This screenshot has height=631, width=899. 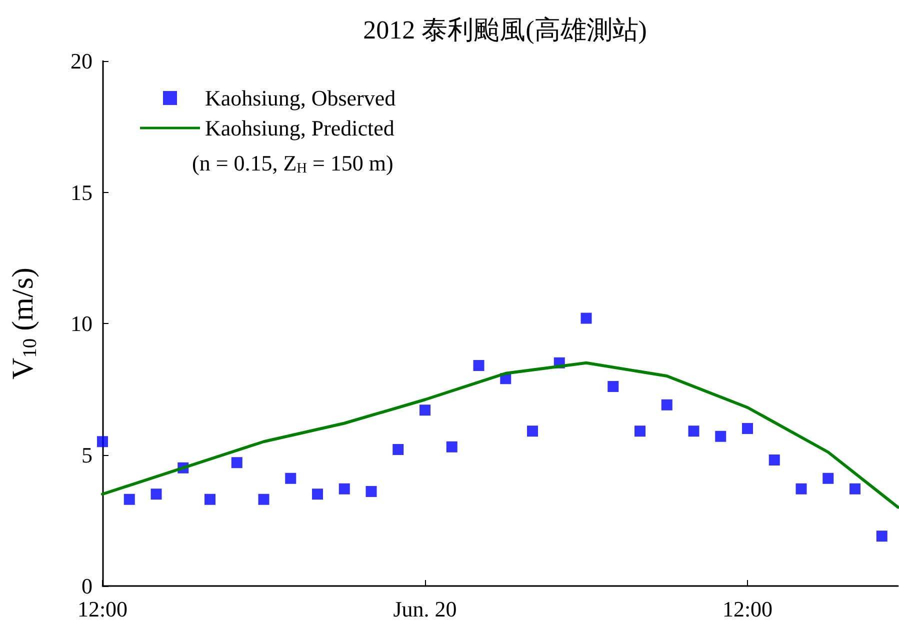 I want to click on x-tick-label: Jun. 20, so click(x=425, y=609).